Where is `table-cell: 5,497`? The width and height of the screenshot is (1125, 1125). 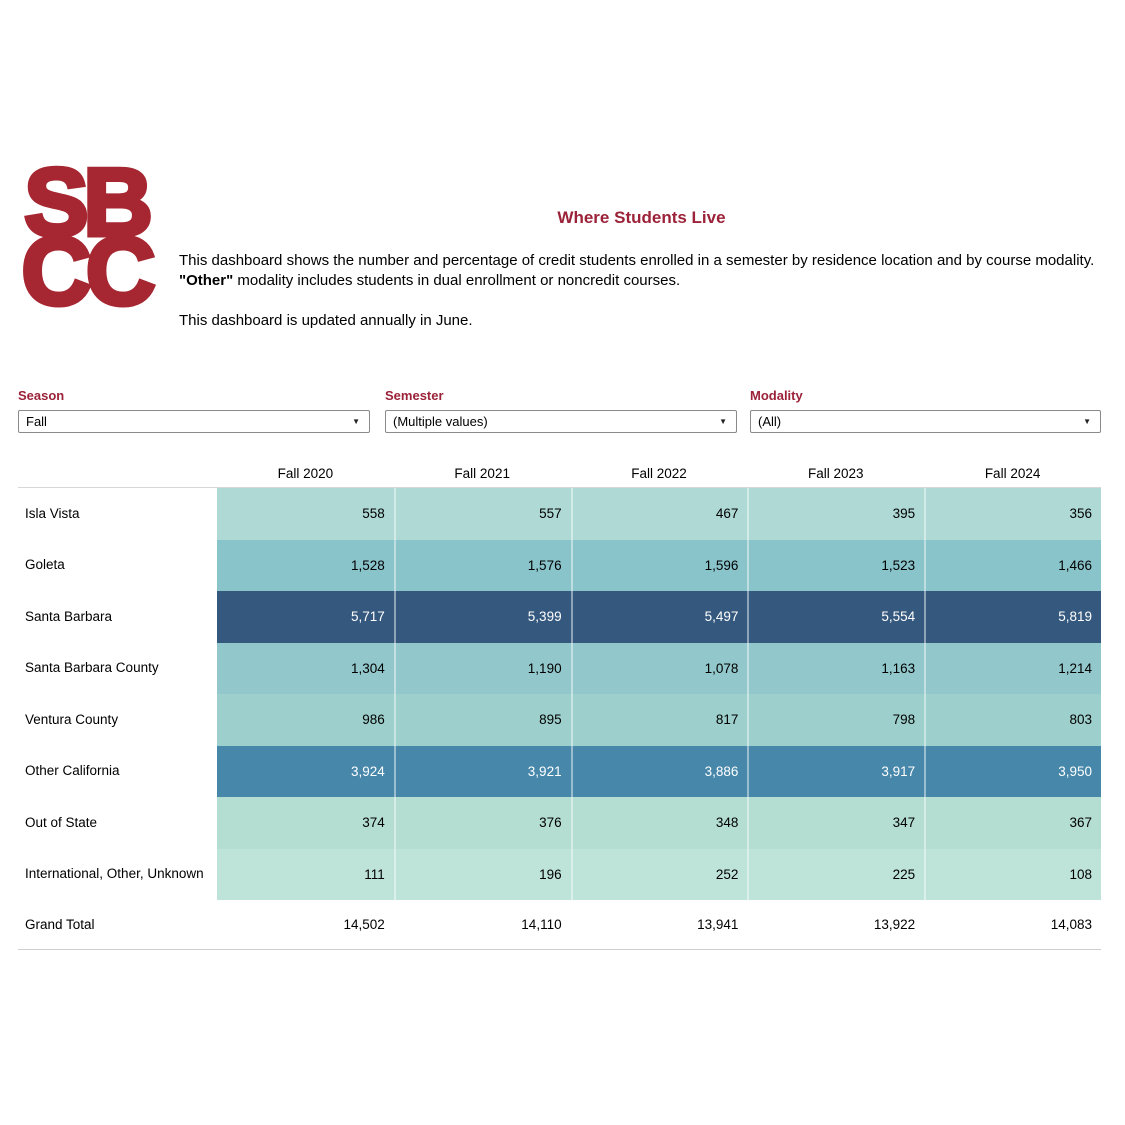
table-cell: 5,497 is located at coordinates (659, 617).